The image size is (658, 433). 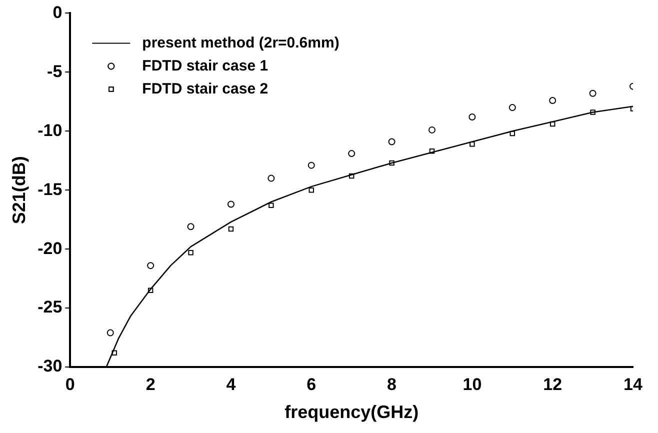 I want to click on y-tick-label: -20, so click(x=50, y=248).